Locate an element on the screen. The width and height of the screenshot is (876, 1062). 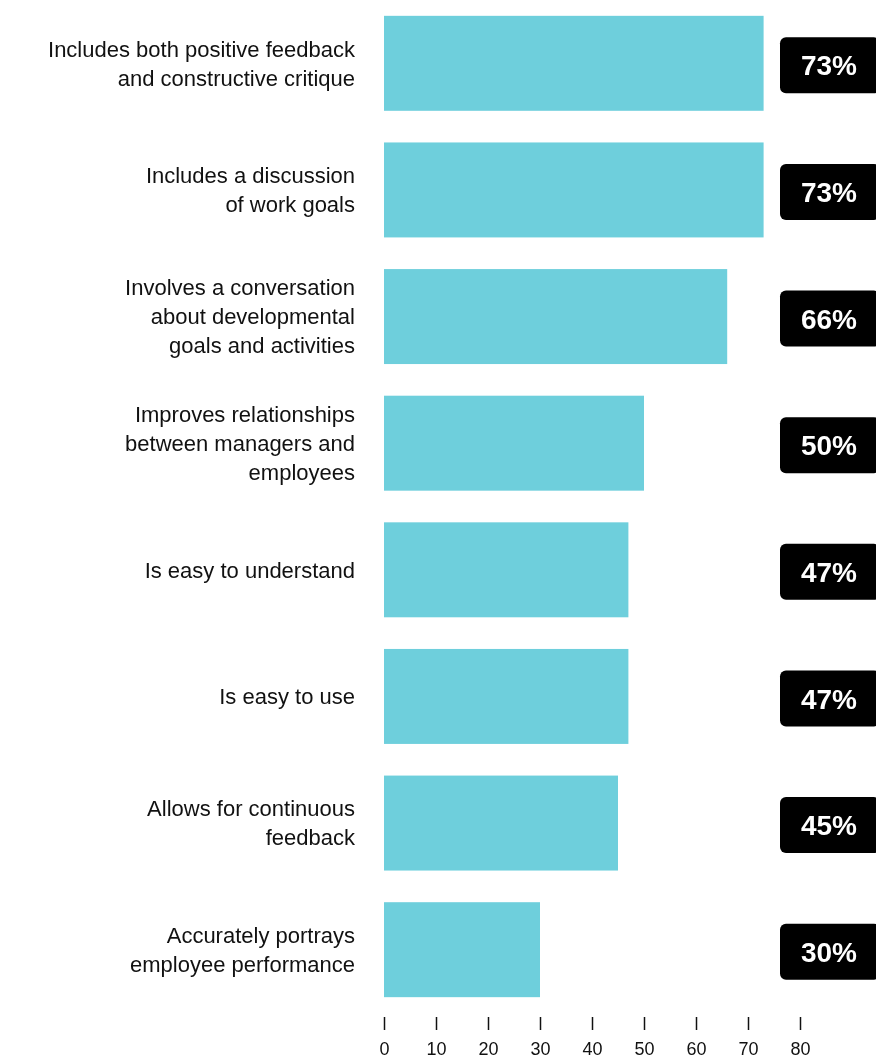
data-label: 50% is located at coordinates (829, 446).